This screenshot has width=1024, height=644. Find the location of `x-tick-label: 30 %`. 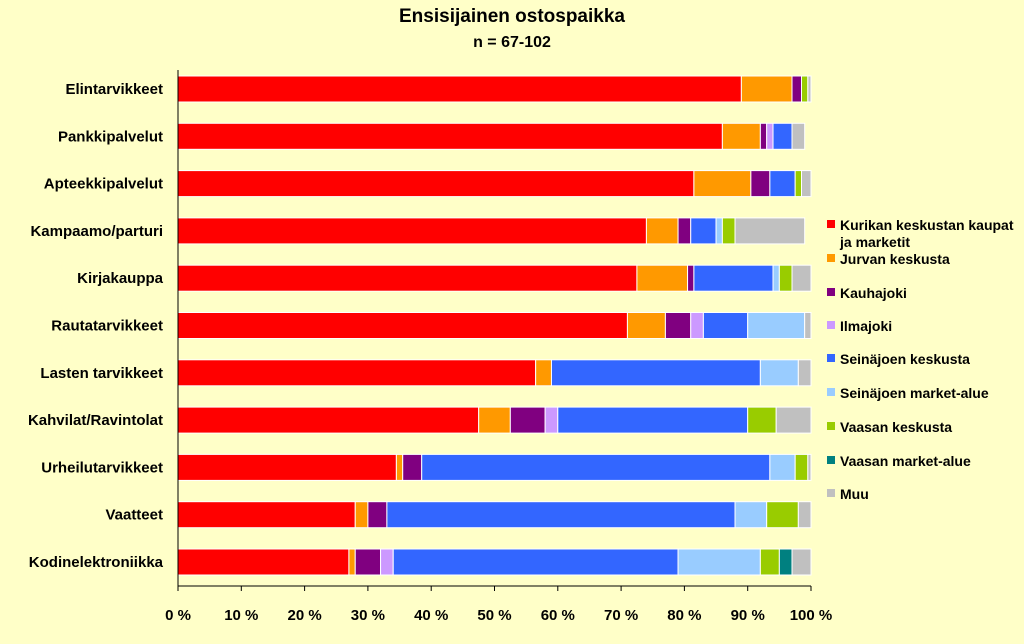

x-tick-label: 30 % is located at coordinates (368, 615).